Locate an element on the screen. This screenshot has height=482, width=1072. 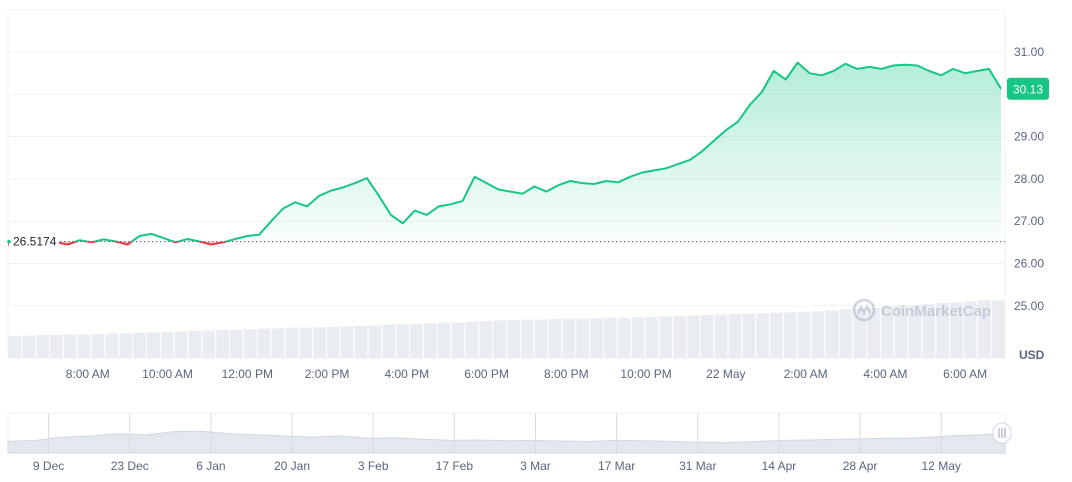
x-tick-label: 2:00 PM is located at coordinates (327, 374).